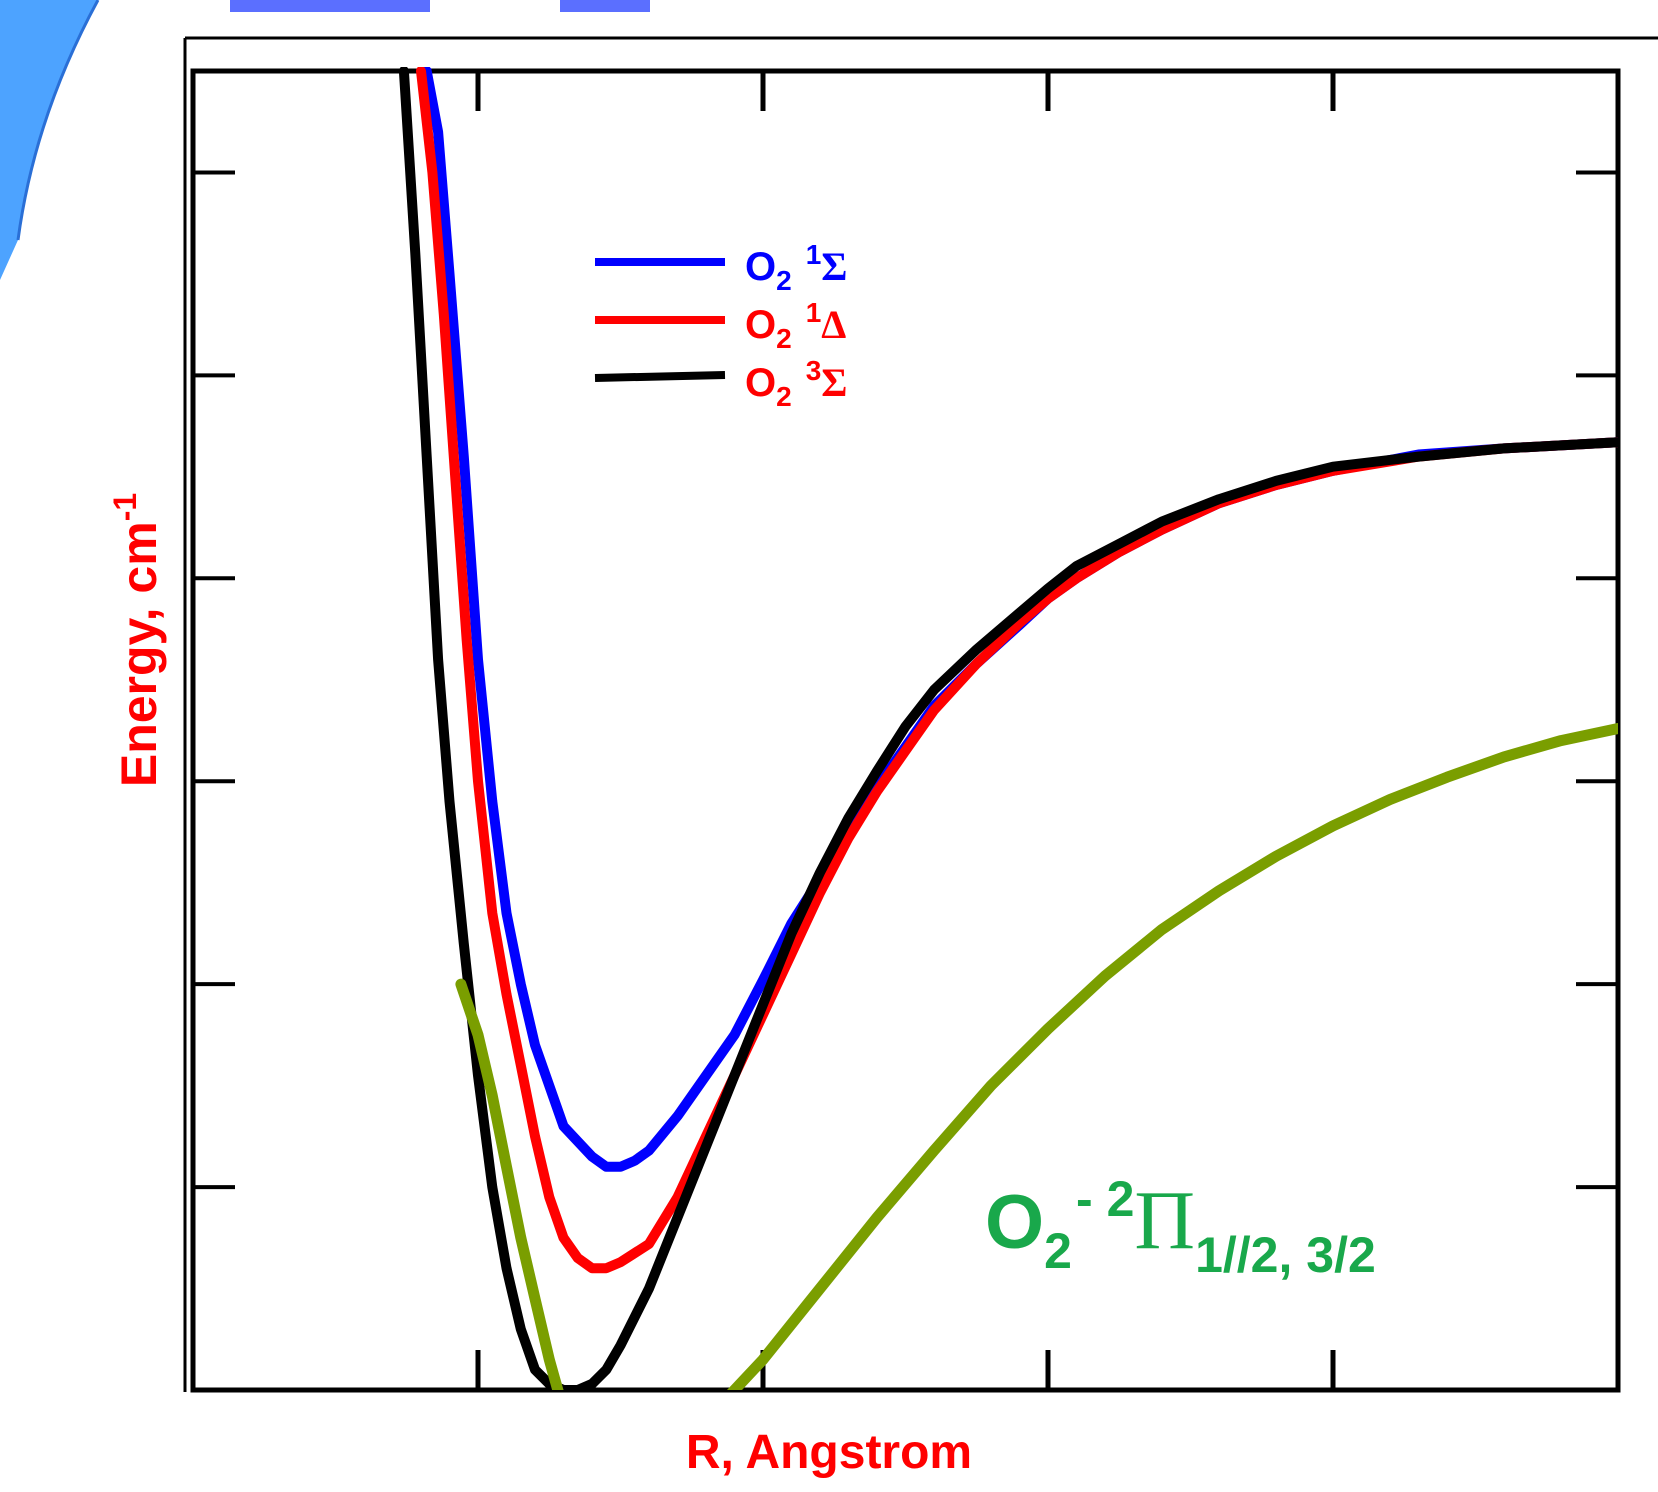 Image resolution: width=1658 pixels, height=1492 pixels. I want to click on y-axis-label-superscript: -1, so click(125, 507).